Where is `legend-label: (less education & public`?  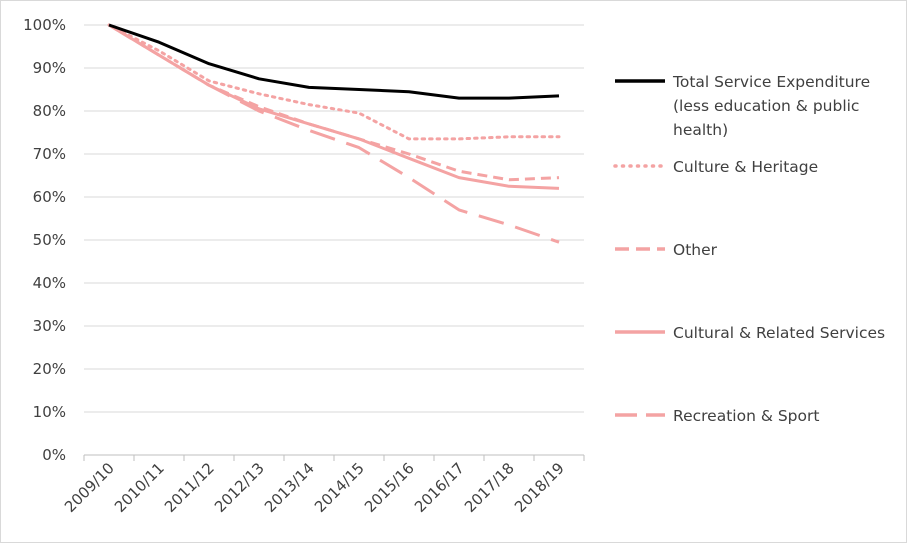
legend-label: (less education & public is located at coordinates (766, 106).